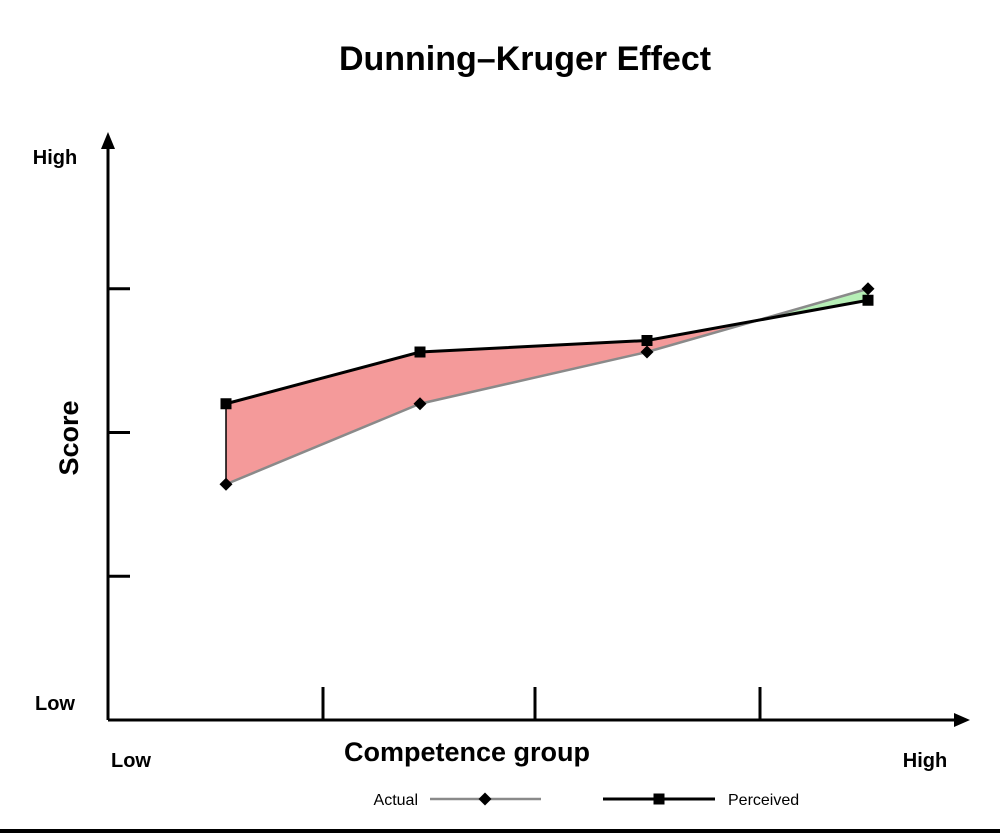  What do you see at coordinates (131, 761) in the screenshot?
I see `x-axis-low-label: Low` at bounding box center [131, 761].